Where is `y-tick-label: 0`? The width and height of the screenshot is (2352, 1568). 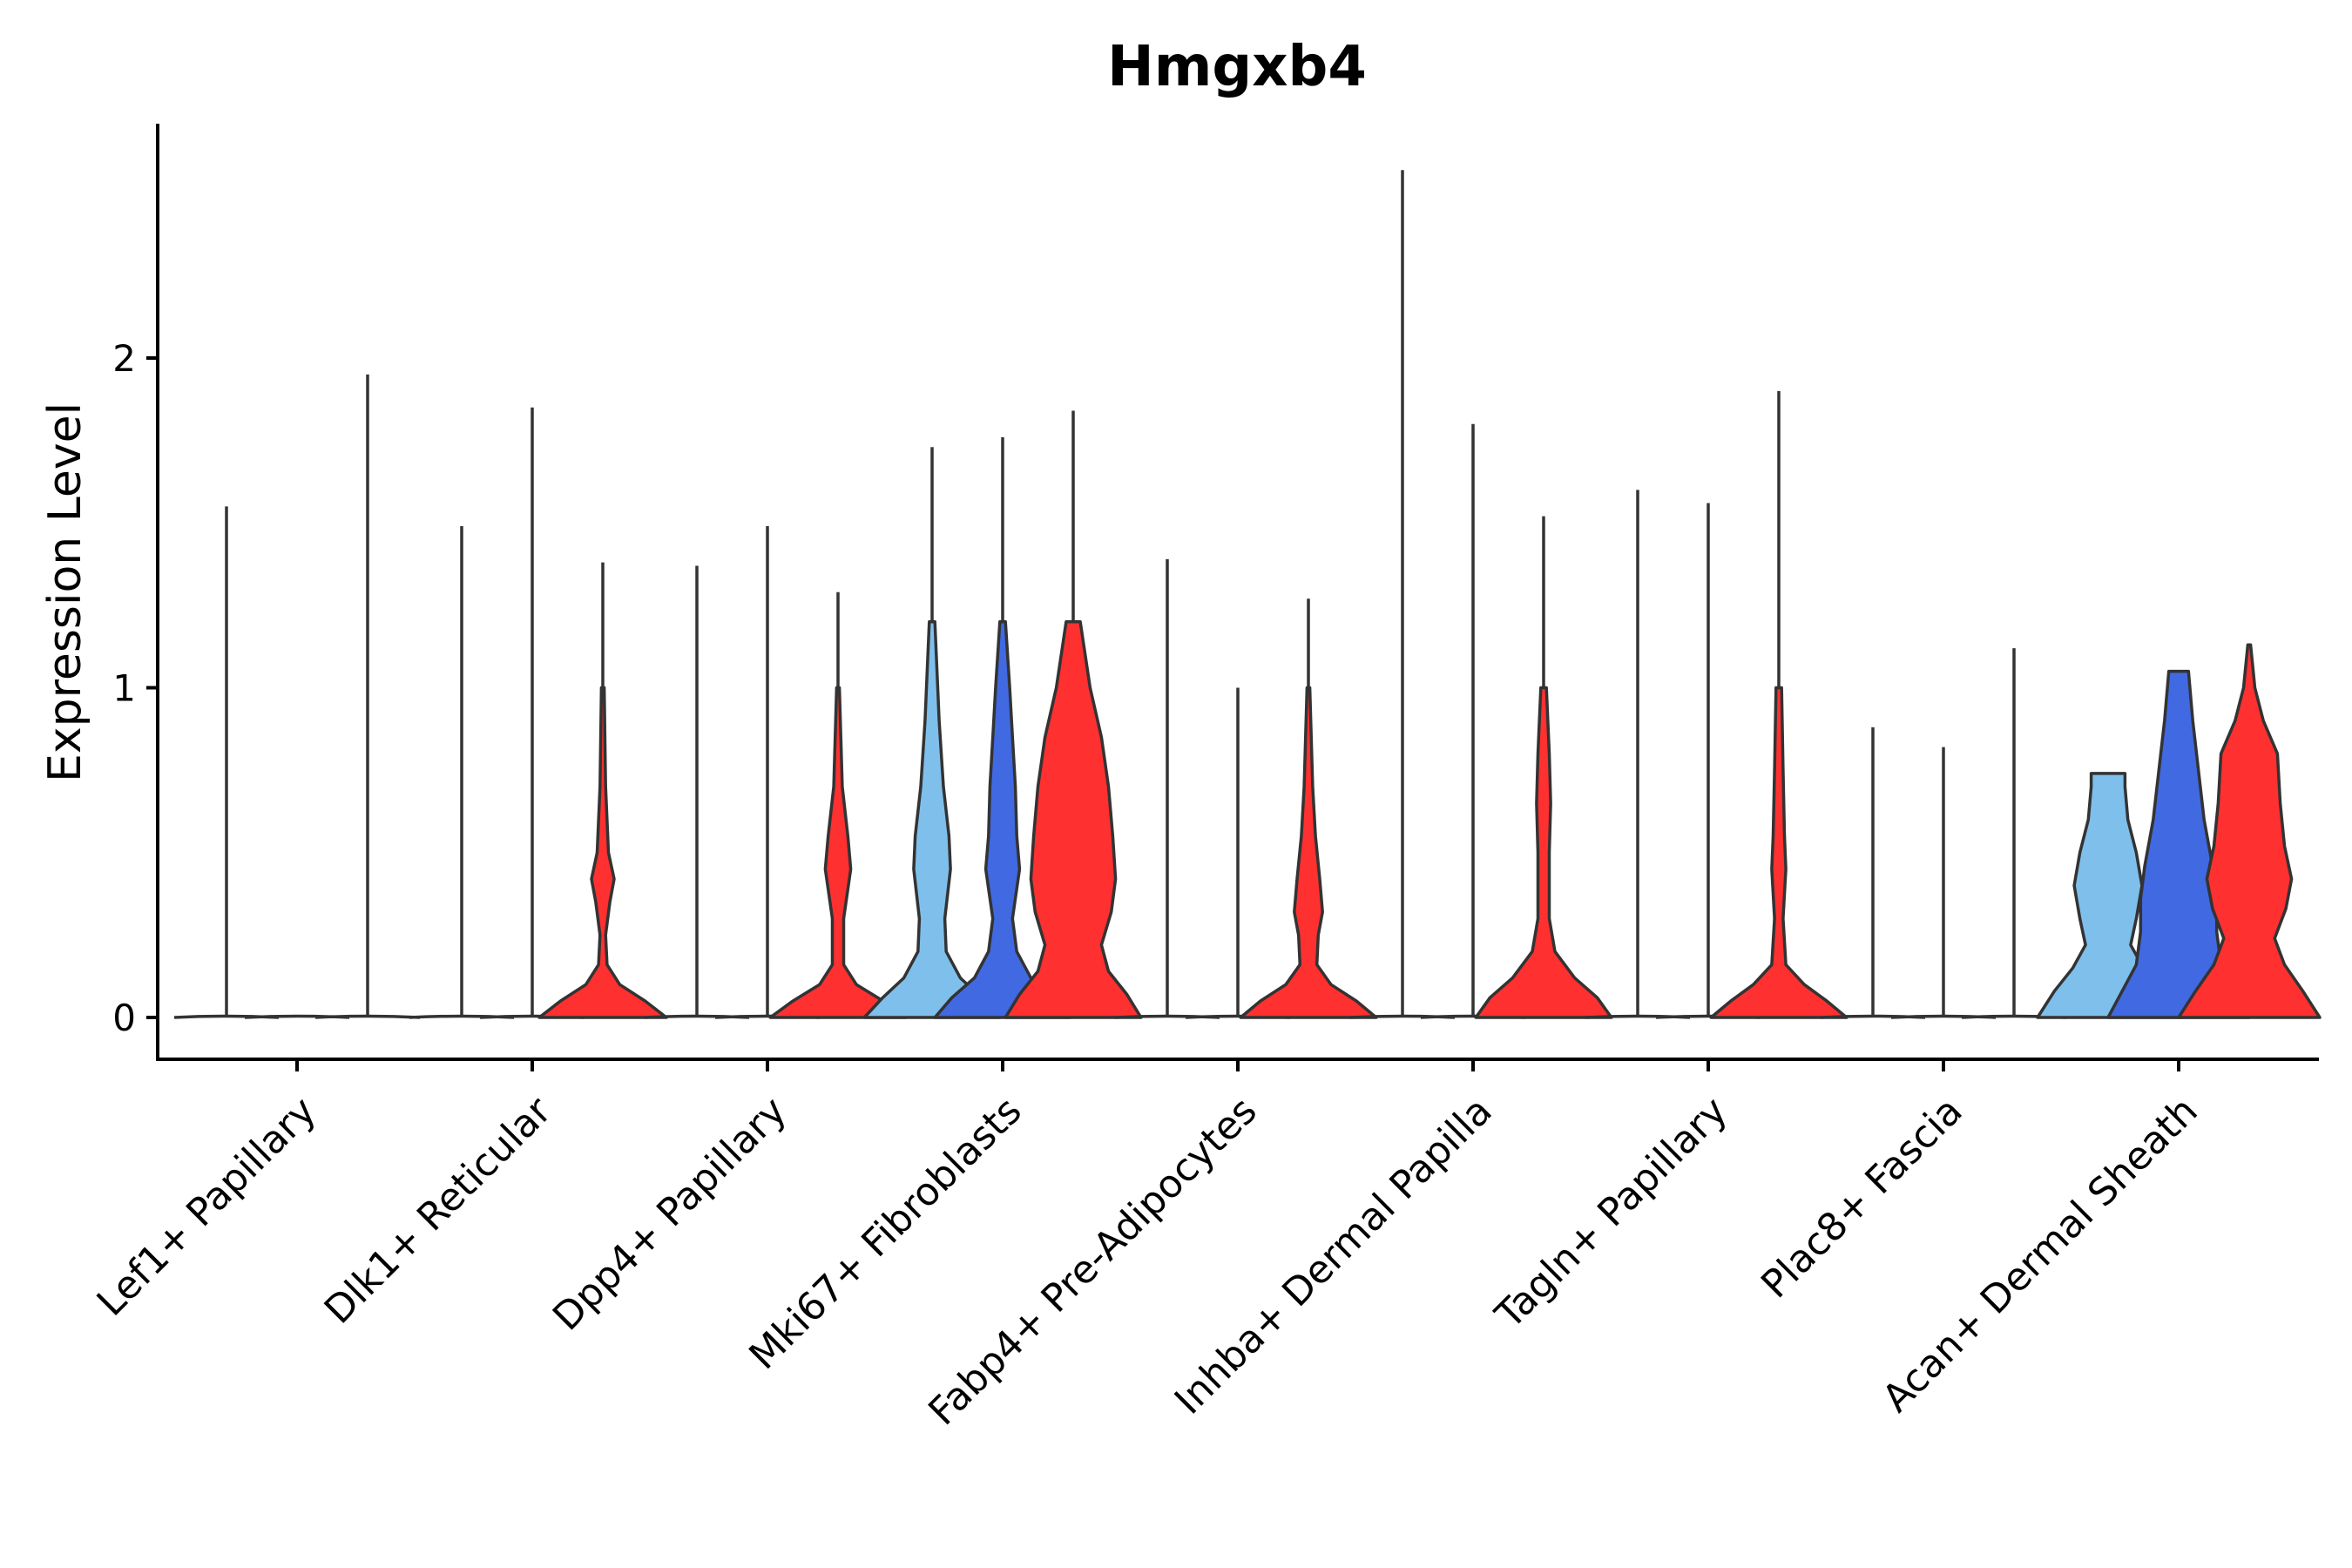
y-tick-label: 0 is located at coordinates (124, 1018).